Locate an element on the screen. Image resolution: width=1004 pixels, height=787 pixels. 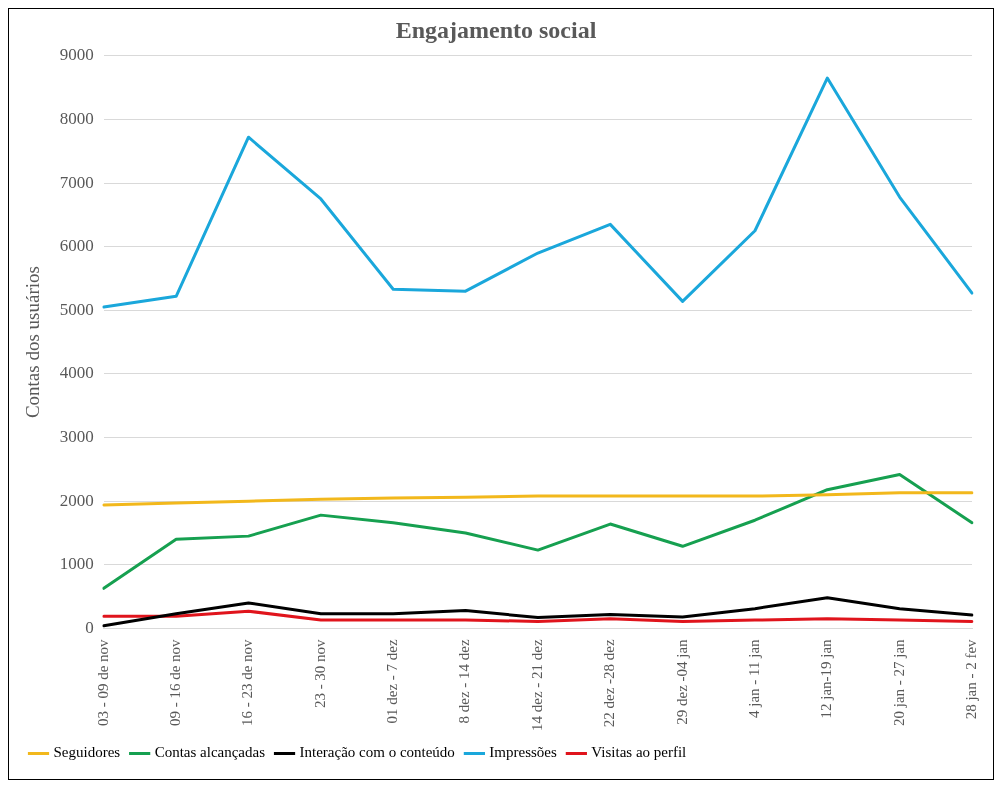
y-tick-label: 9000 is located at coordinates (76, 55).